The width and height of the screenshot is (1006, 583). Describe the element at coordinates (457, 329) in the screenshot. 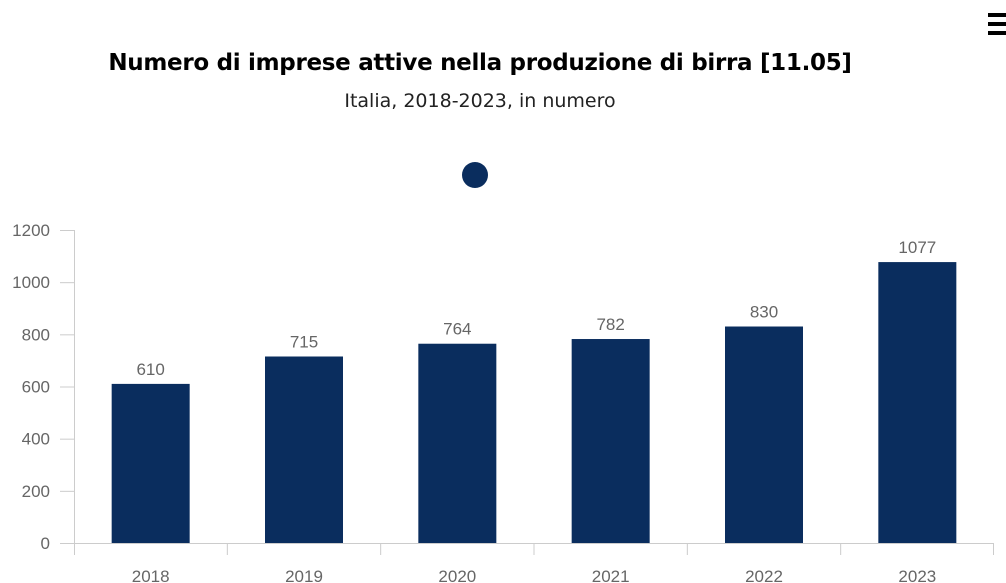

I see `data-label: 764` at that location.